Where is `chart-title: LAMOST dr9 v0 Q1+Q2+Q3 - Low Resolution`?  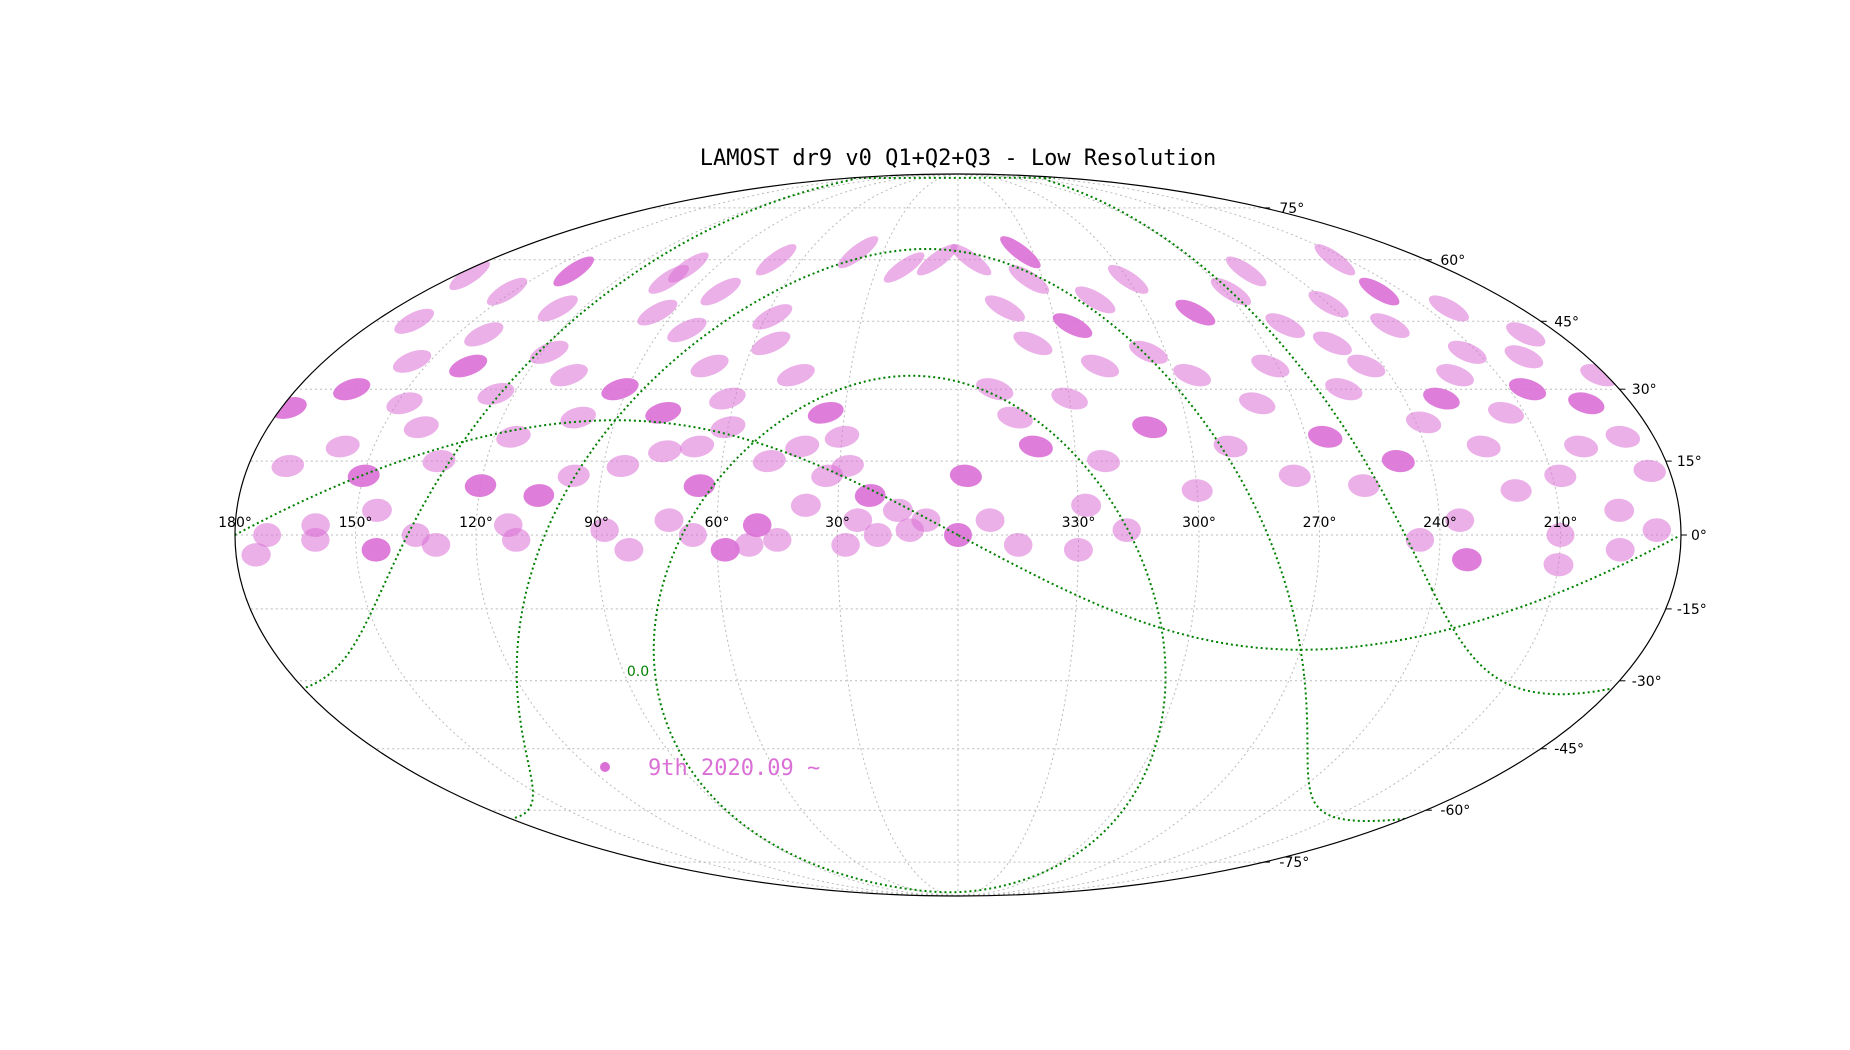 chart-title: LAMOST dr9 v0 Q1+Q2+Q3 - Low Resolution is located at coordinates (958, 158).